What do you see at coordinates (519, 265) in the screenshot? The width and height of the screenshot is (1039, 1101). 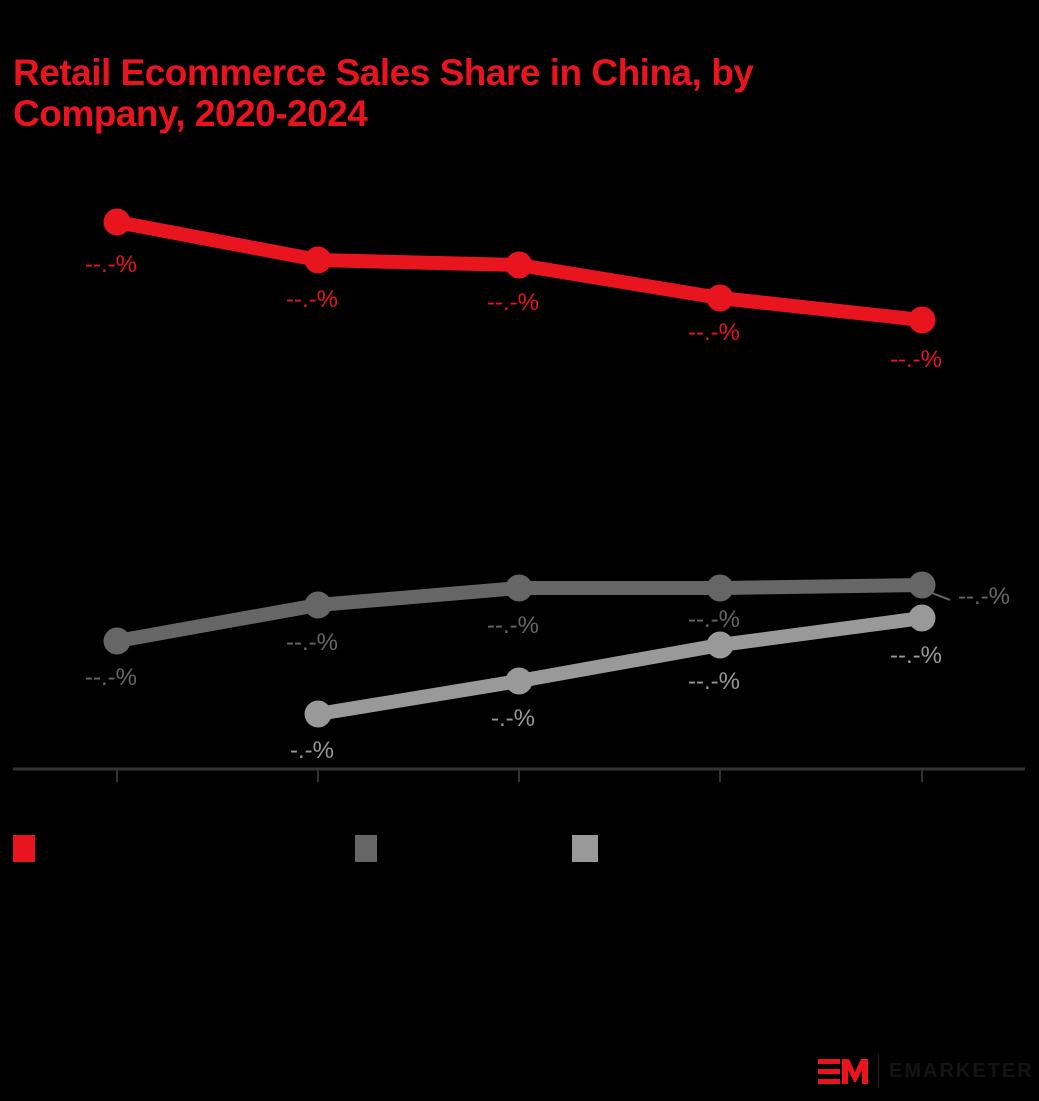 I see `data-point-1-2022` at bounding box center [519, 265].